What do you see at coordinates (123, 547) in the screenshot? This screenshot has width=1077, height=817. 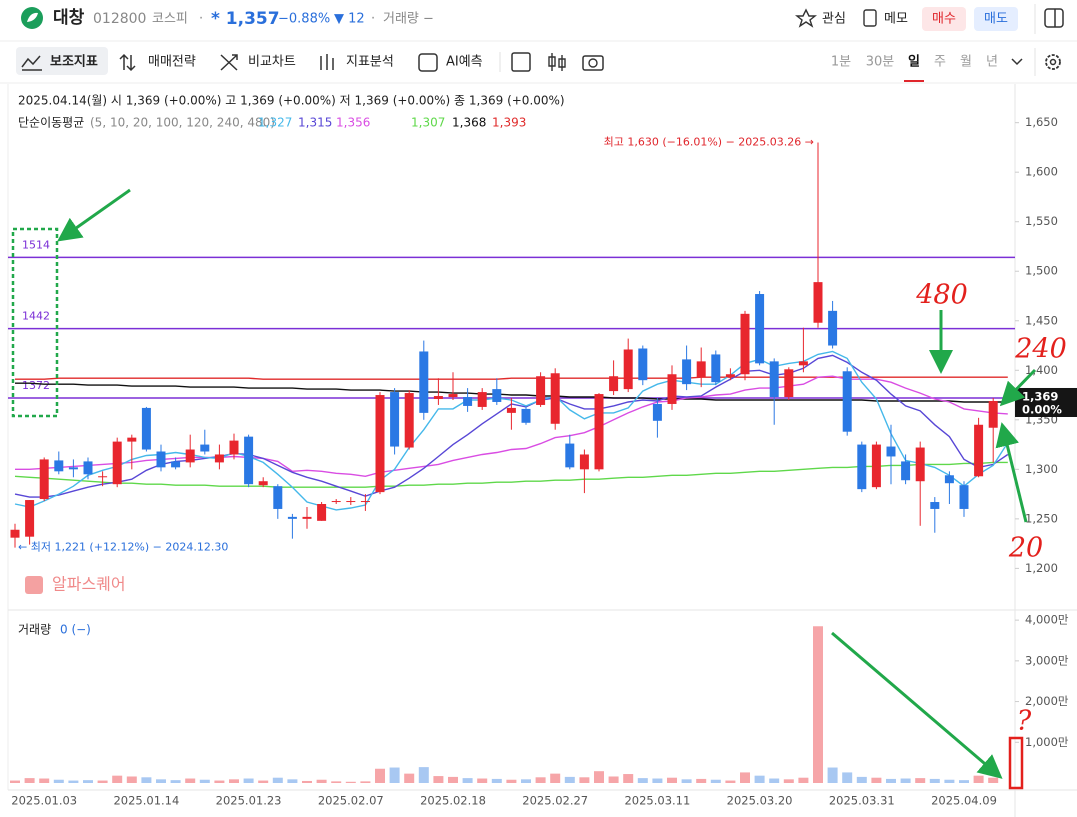 I see `low-note: ← 최저 1,221 (+12.12%) − 2024.12.30` at bounding box center [123, 547].